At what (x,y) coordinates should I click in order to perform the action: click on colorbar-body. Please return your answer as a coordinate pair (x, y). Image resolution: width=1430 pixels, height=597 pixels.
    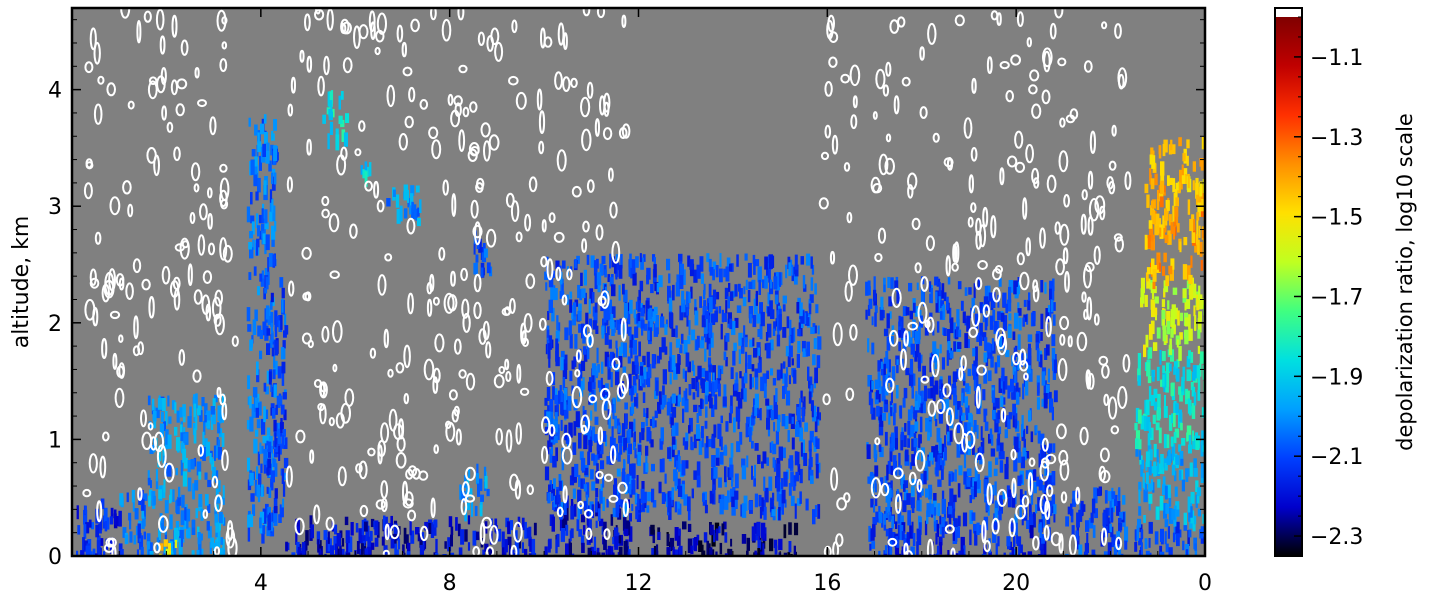
    Looking at the image, I should click on (1288, 286).